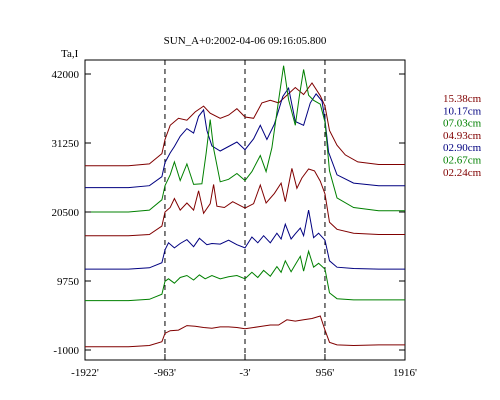 Image resolution: width=500 pixels, height=400 pixels. What do you see at coordinates (405, 373) in the screenshot?
I see `x-tick-label: 1916'` at bounding box center [405, 373].